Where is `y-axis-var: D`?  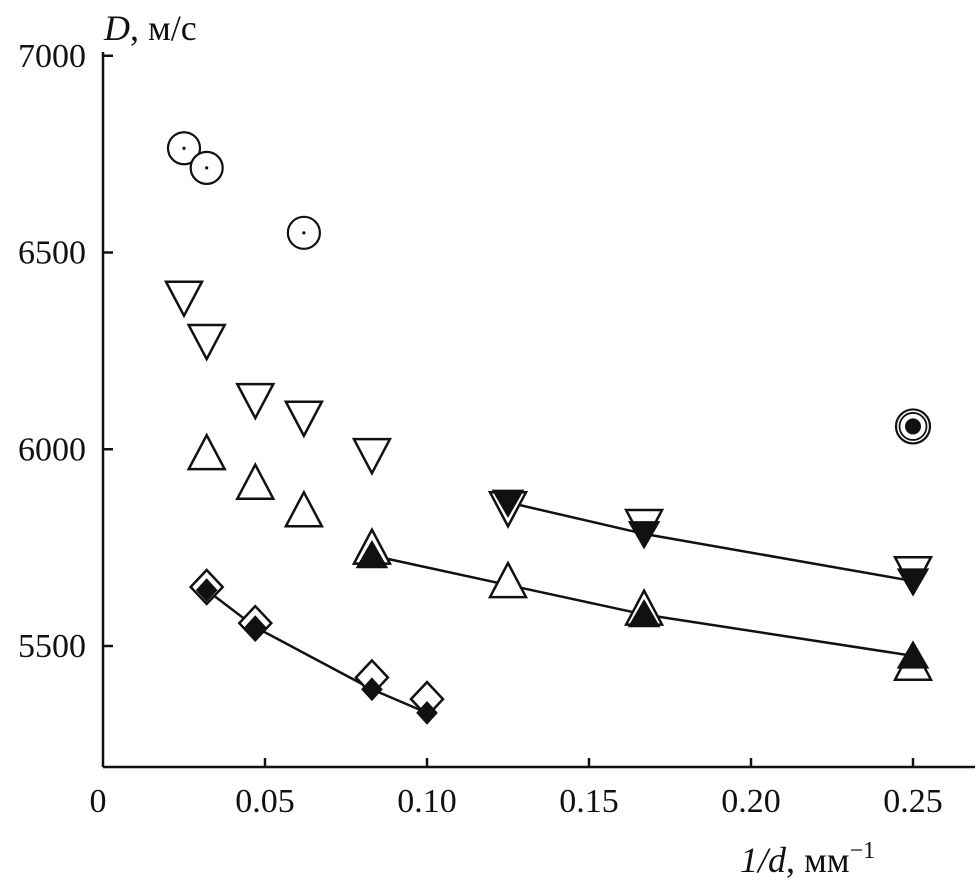 y-axis-var: D is located at coordinates (116, 28).